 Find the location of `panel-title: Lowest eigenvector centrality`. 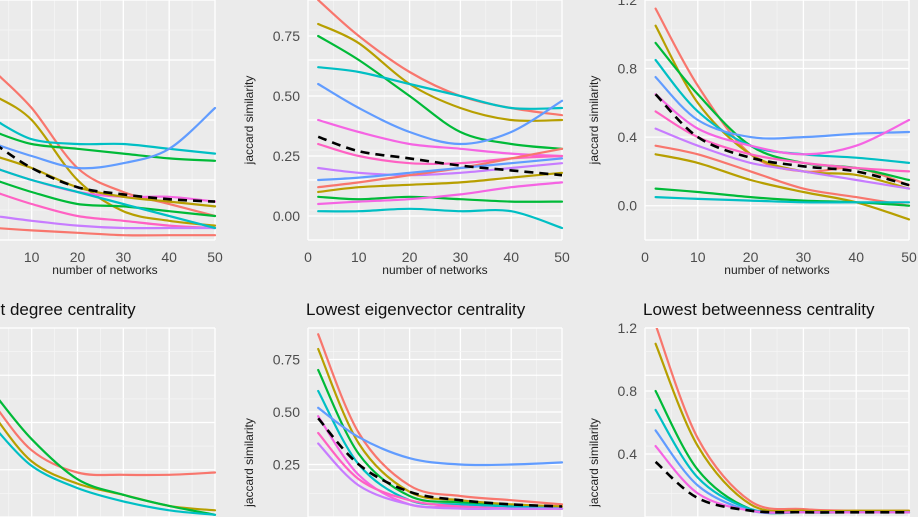

panel-title: Lowest eigenvector centrality is located at coordinates (416, 309).